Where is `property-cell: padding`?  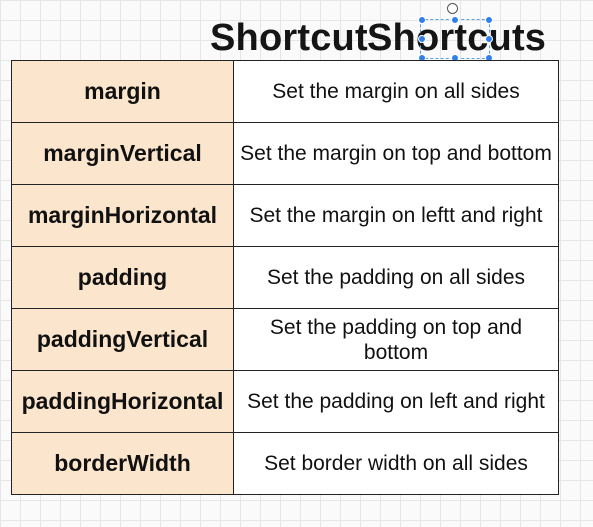
property-cell: padding is located at coordinates (122, 277).